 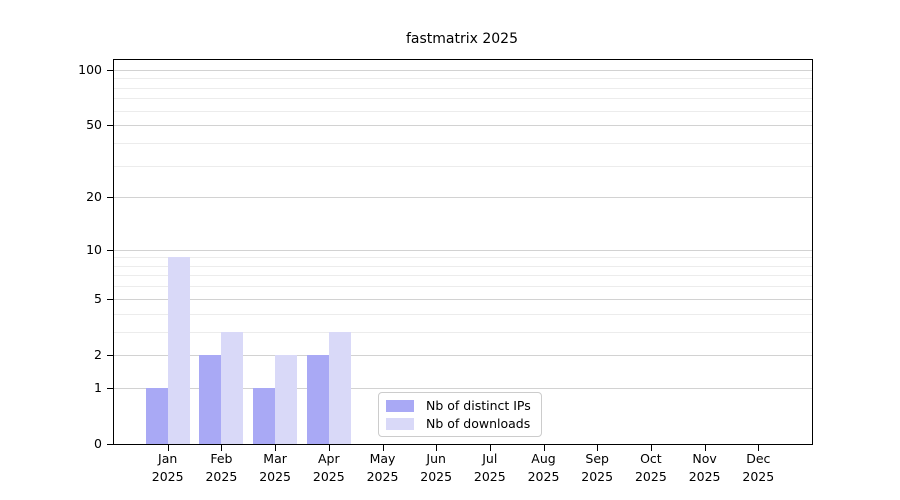 I want to click on x-axis-label: Aug 2025, so click(x=543, y=467).